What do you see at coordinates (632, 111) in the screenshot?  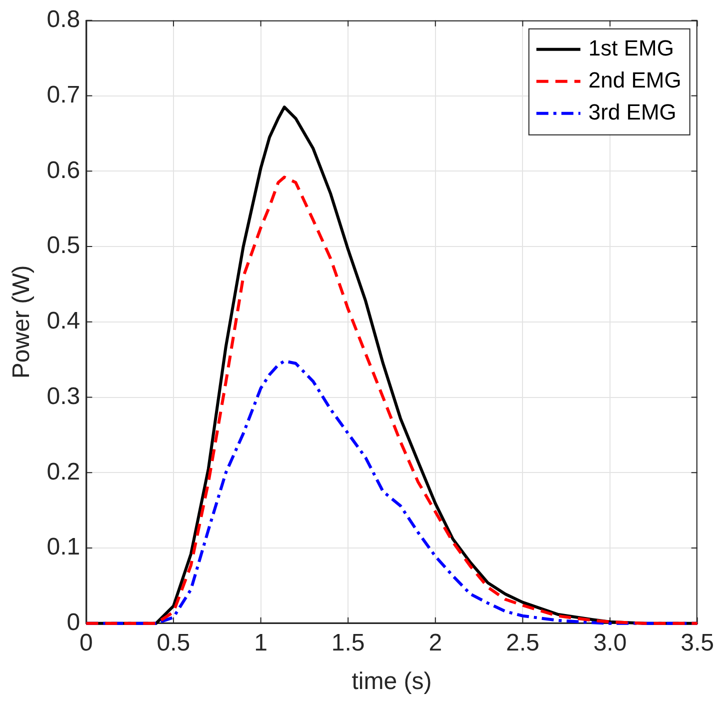 I see `legend-label: 3rd EMG` at bounding box center [632, 111].